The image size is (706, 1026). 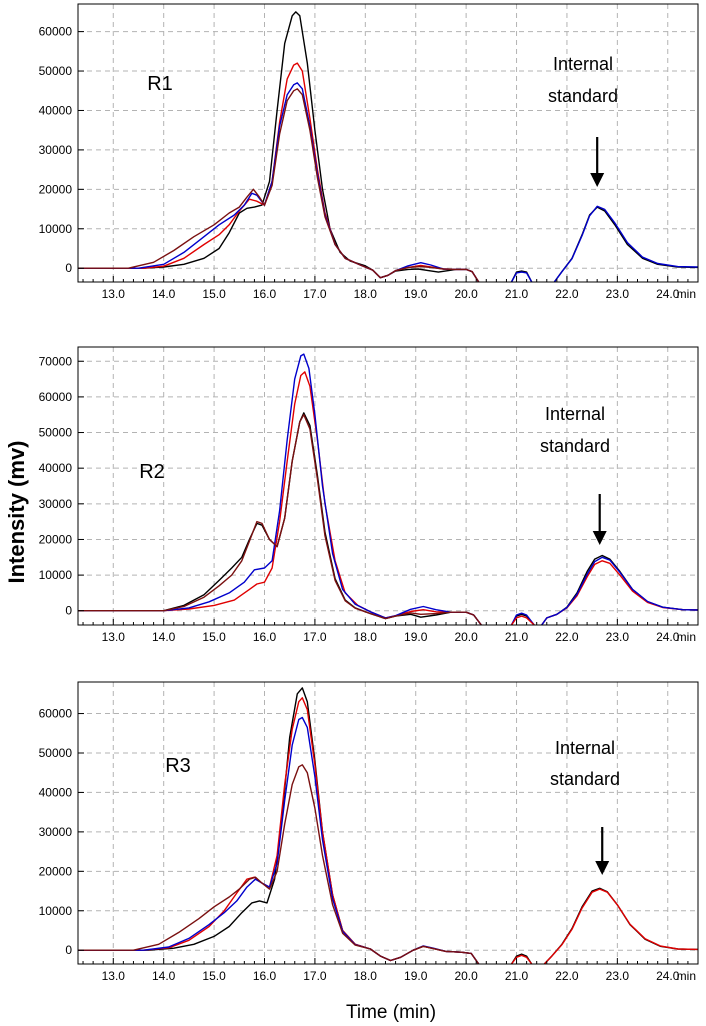 I want to click on x-tick-label: 15.0, so click(x=214, y=976).